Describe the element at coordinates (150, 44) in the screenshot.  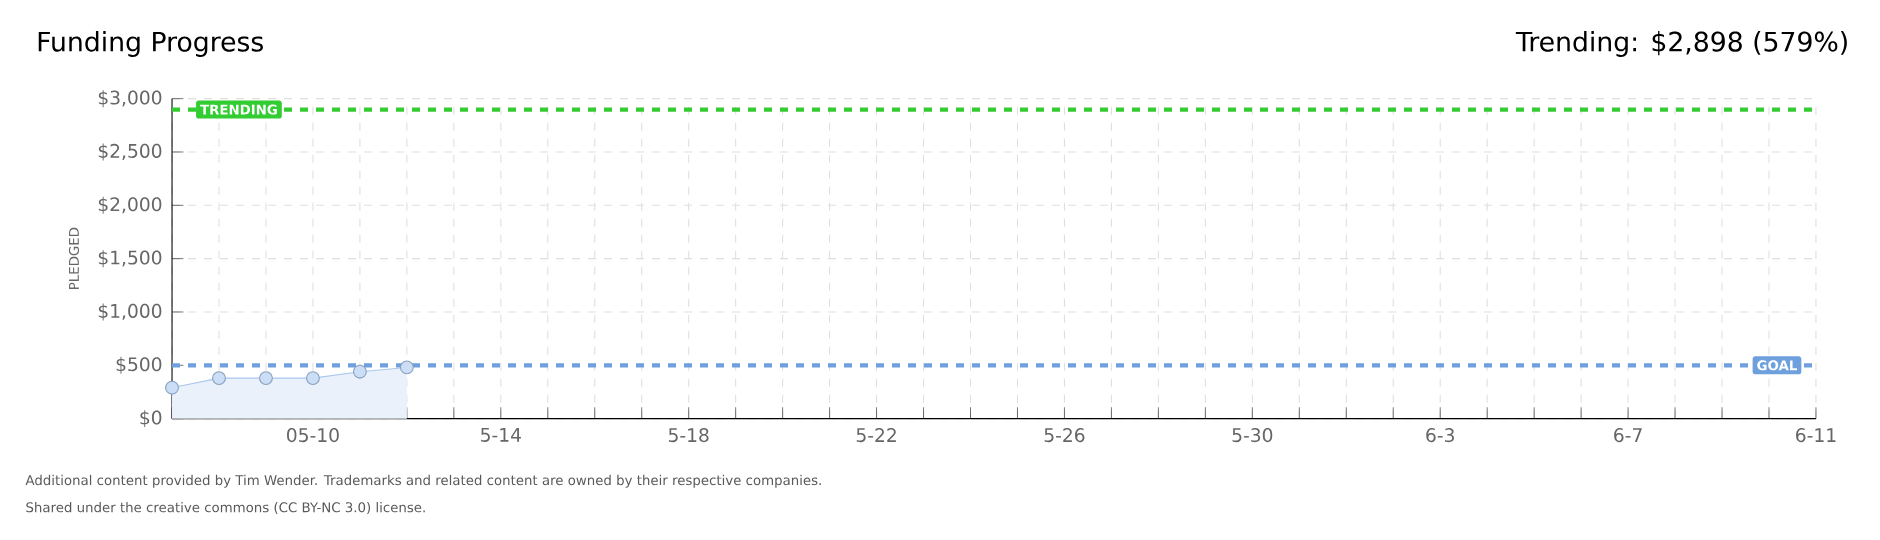
I see `chart-title: Funding Progress` at that location.